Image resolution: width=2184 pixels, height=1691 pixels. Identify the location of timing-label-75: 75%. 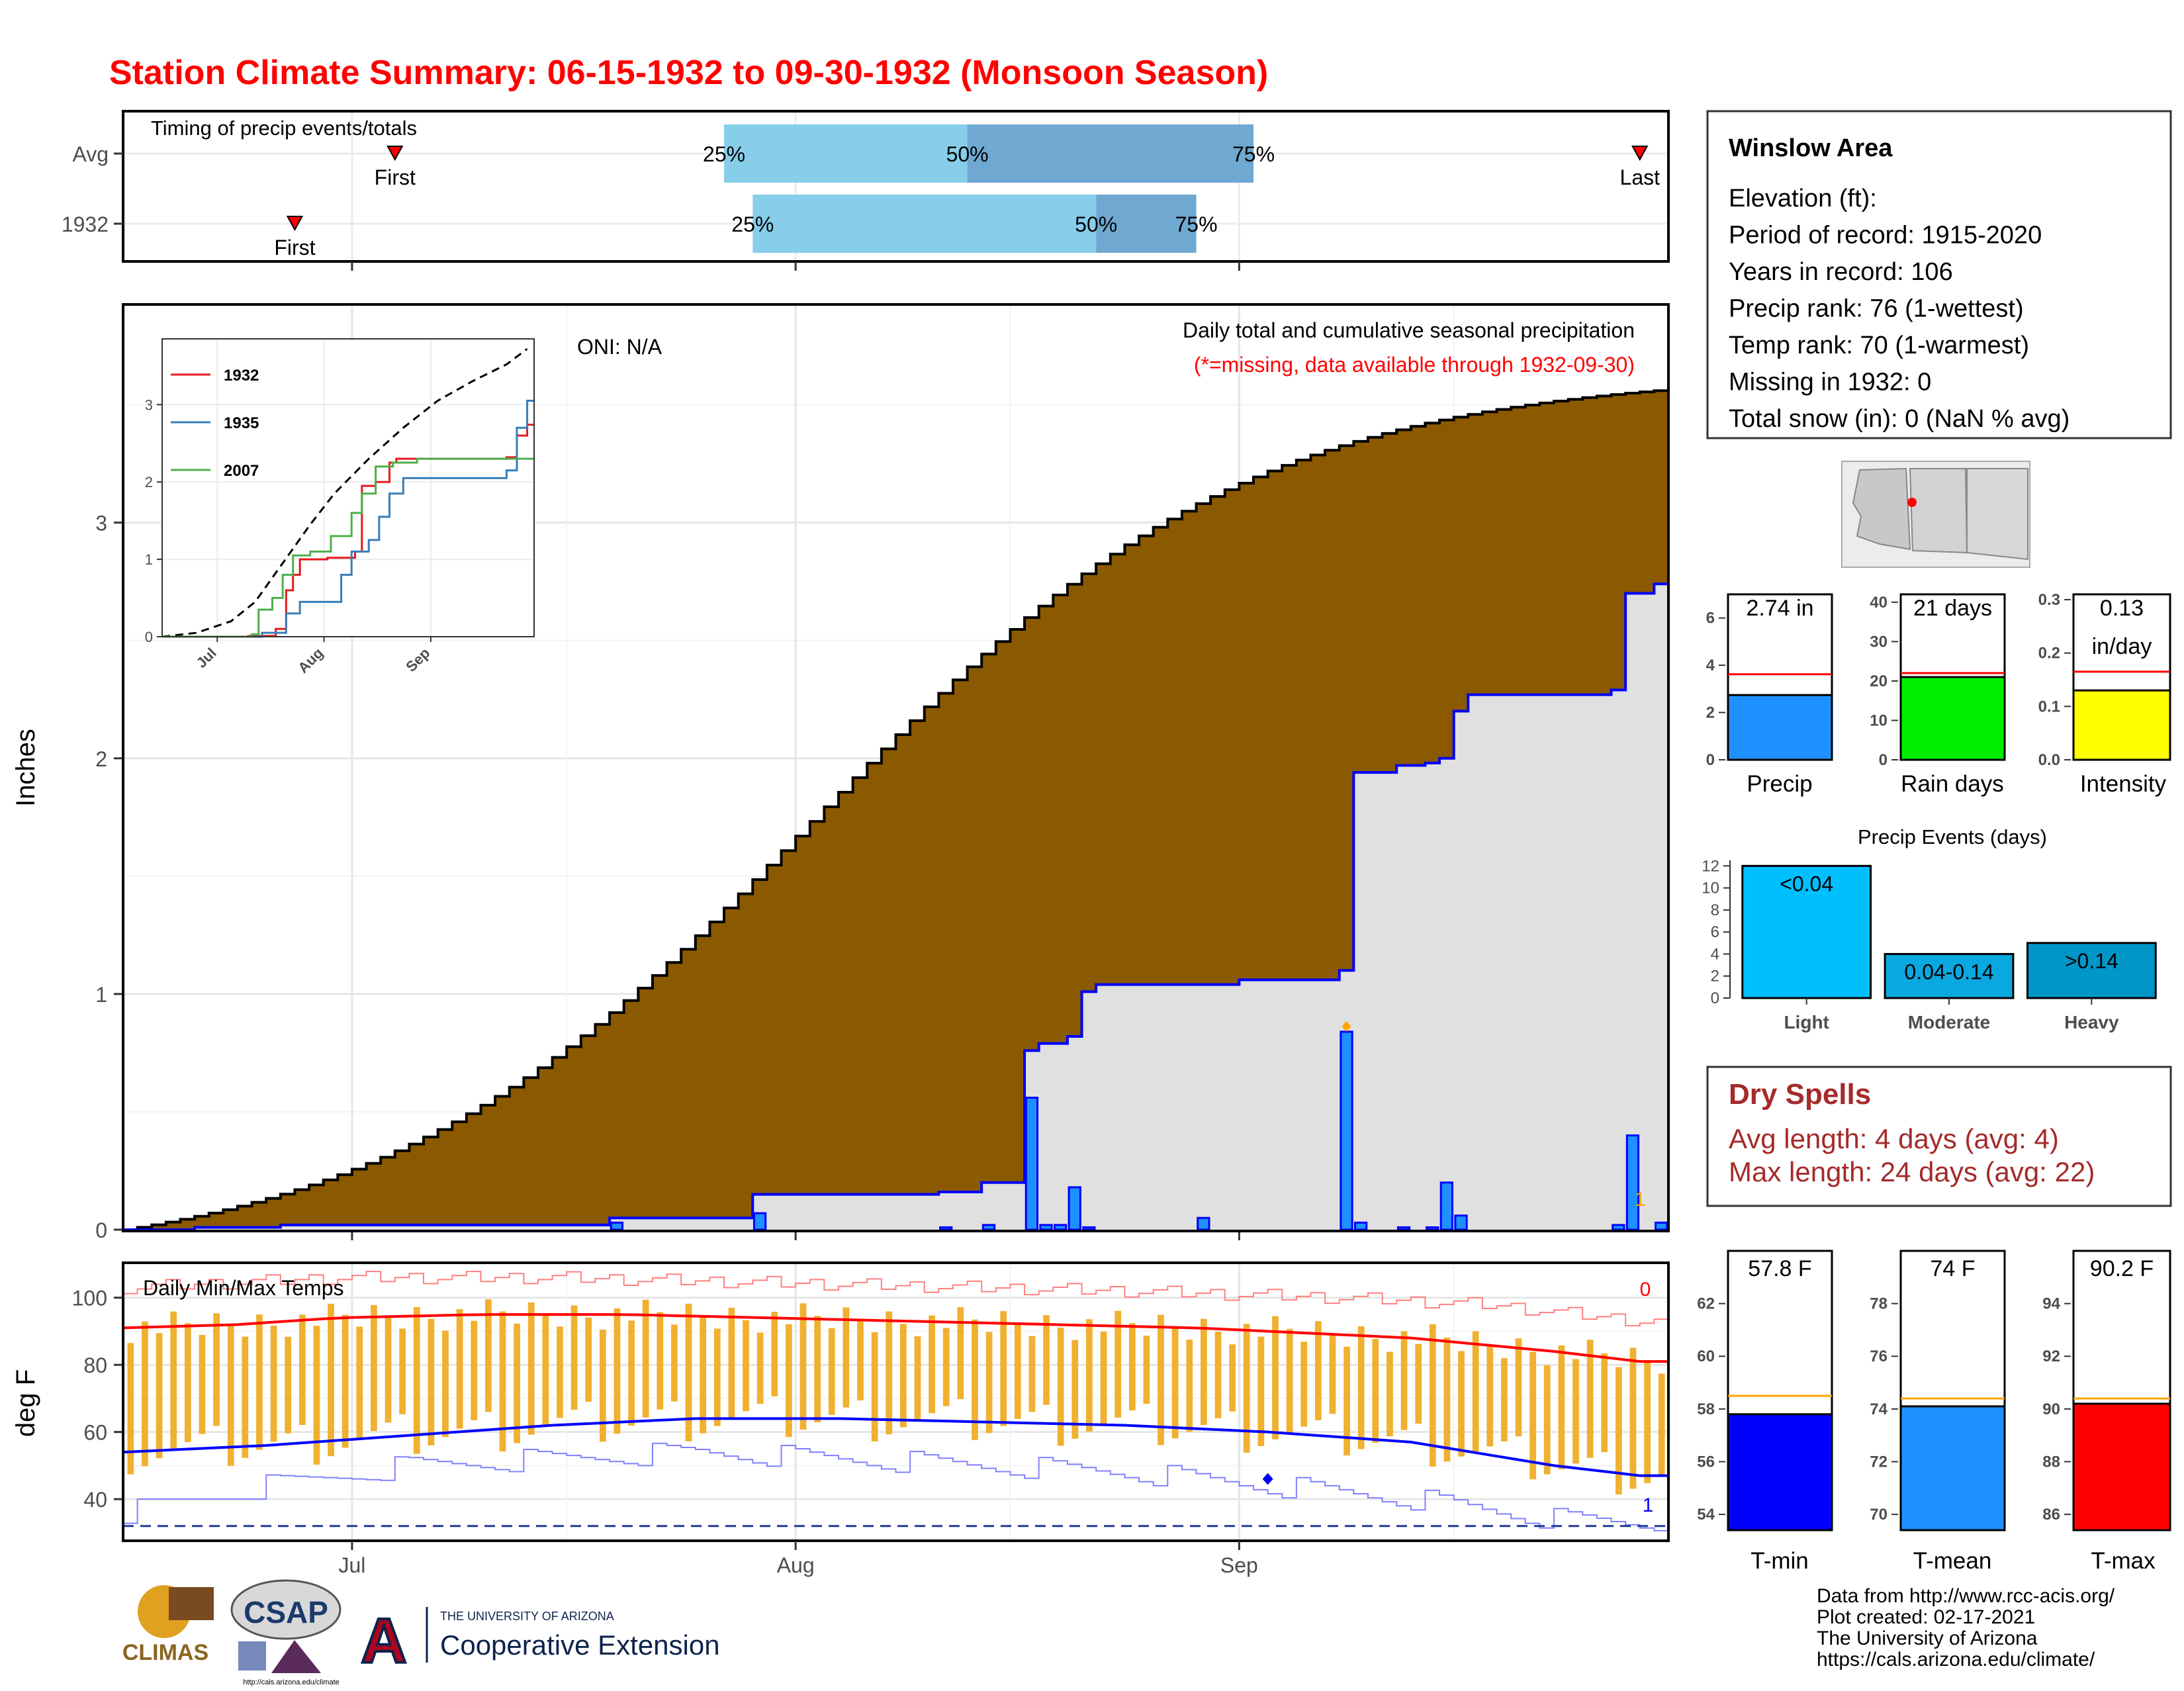
(1253, 154).